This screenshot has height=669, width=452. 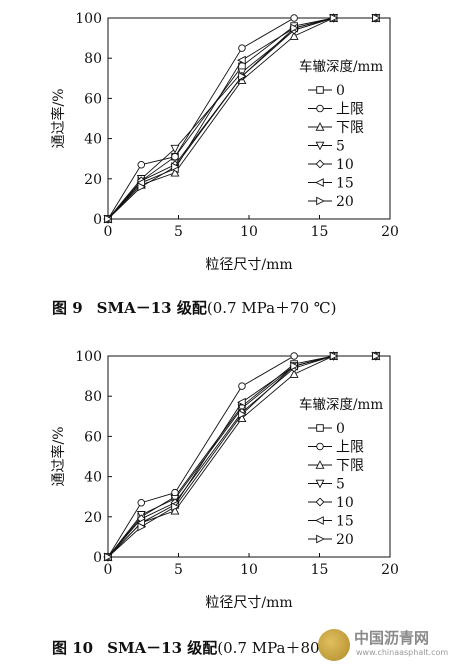 I want to click on watermark-logo-icon, so click(x=334, y=645).